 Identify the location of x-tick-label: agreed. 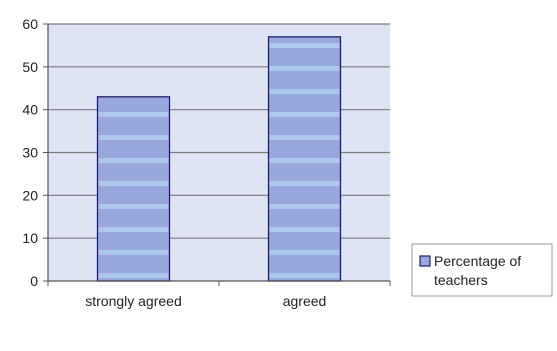
(305, 301).